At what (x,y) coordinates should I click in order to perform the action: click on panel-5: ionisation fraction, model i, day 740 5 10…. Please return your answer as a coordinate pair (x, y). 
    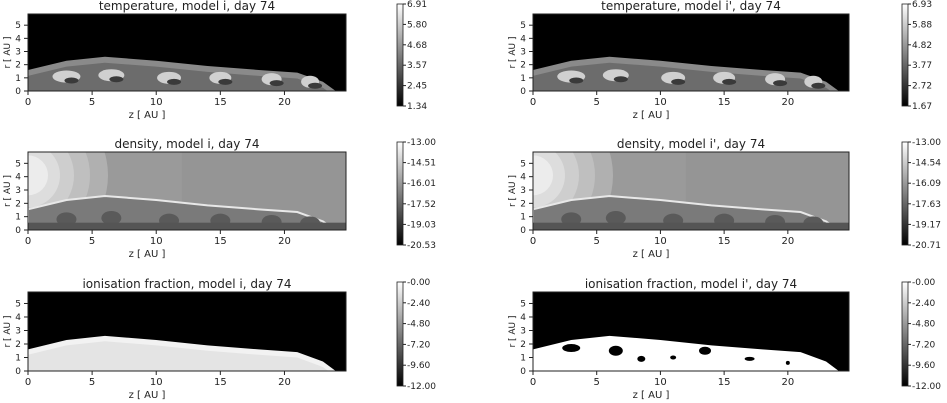
    Looking at the image, I should click on (219, 339).